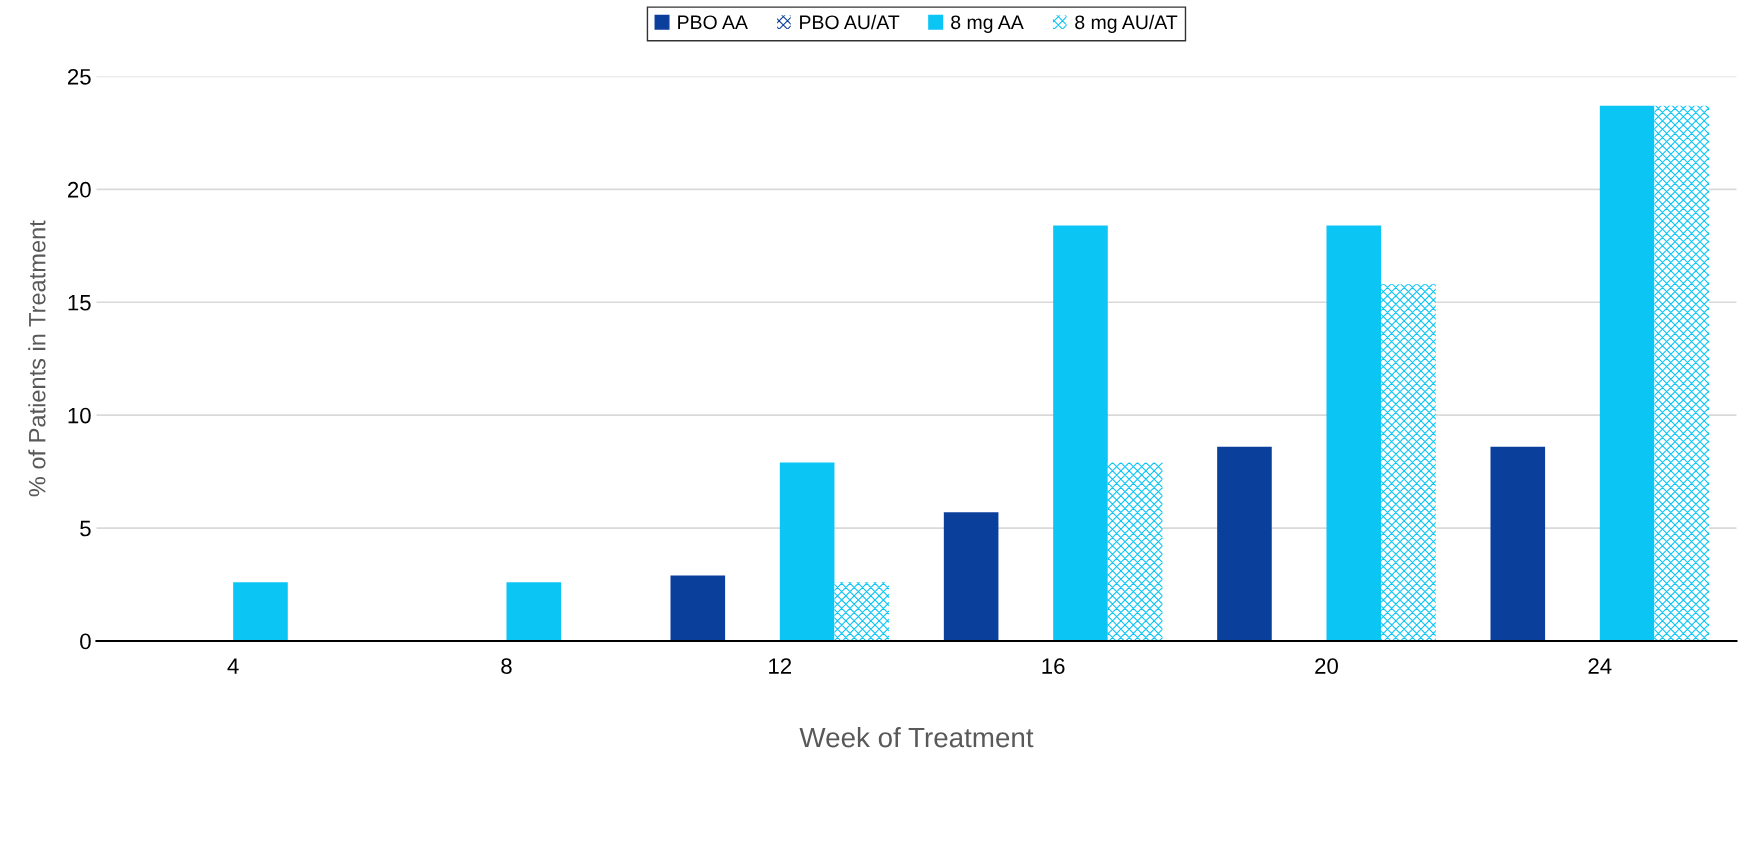 This screenshot has width=1754, height=849. Describe the element at coordinates (1126, 23) in the screenshot. I see `legend-label: 8 mg AU/AT` at that location.